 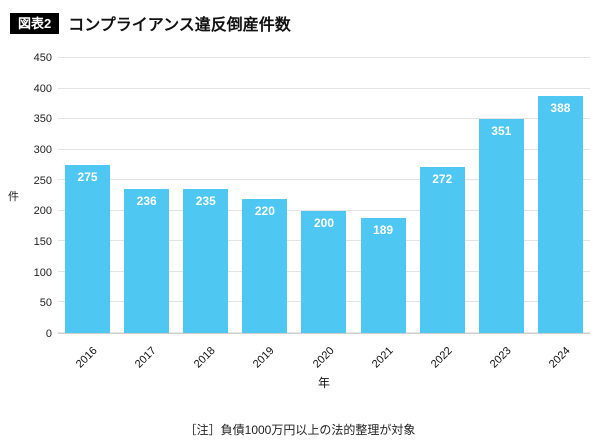 I want to click on bar-slot: 272, so click(x=442, y=195).